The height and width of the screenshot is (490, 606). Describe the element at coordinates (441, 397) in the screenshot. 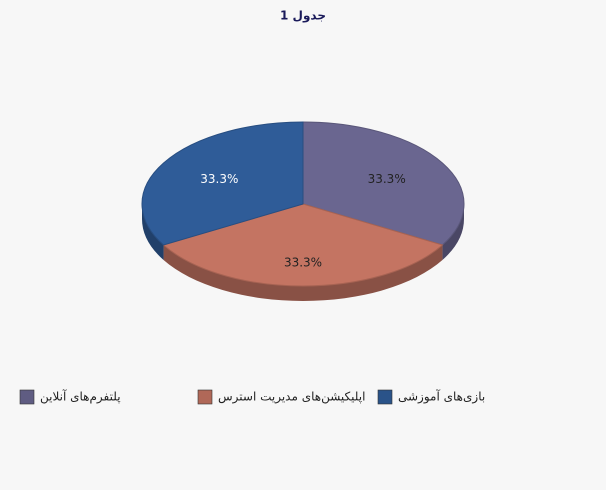

I see `legend-label: بازی‌های آموزشی` at that location.